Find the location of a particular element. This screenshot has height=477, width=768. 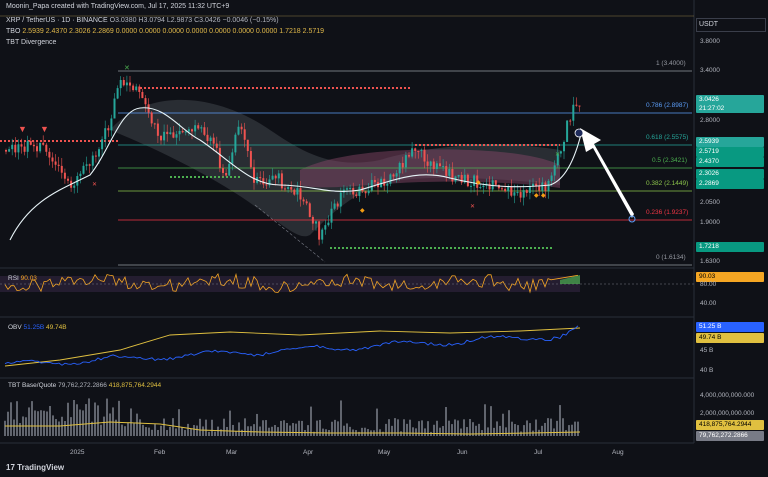

fib-label: 0.236 (1.9237) is located at coordinates (667, 212).